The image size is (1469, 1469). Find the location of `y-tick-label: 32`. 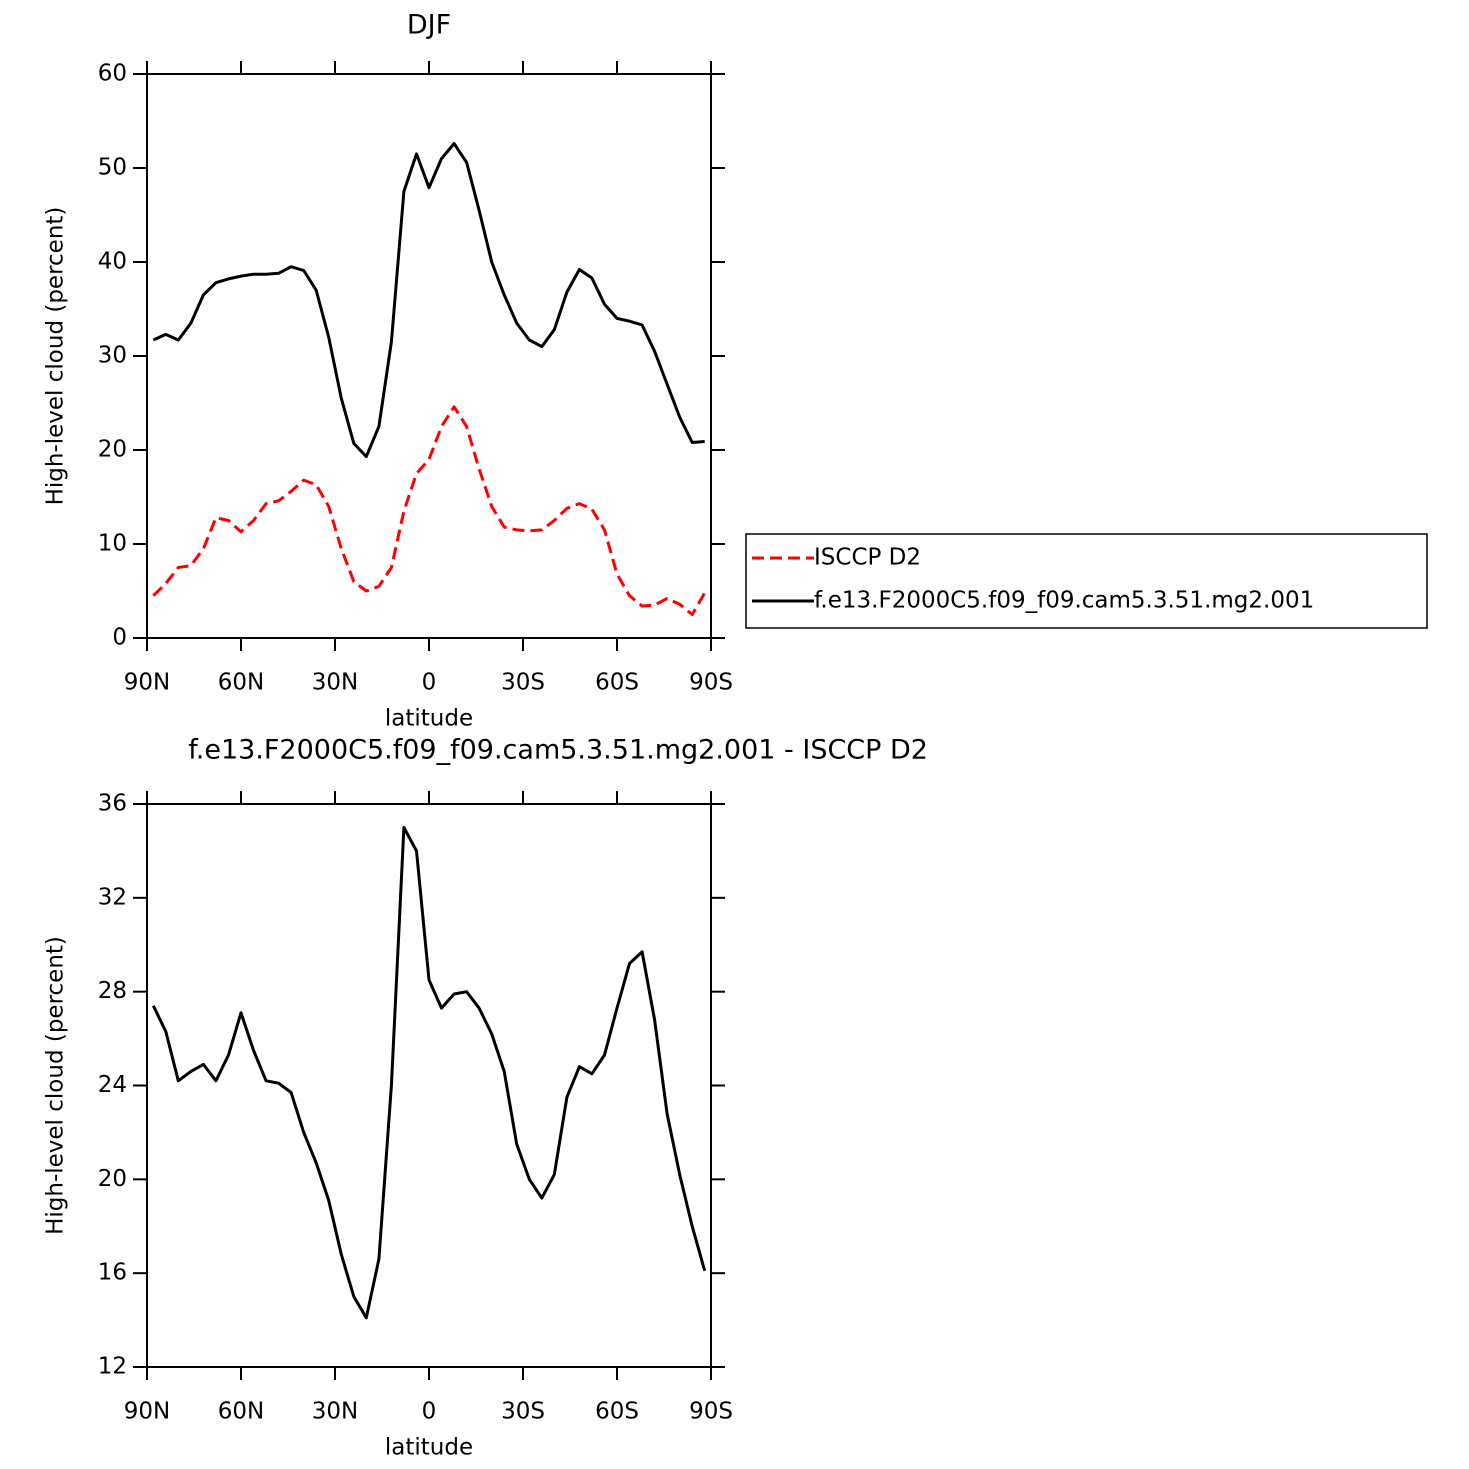

y-tick-label: 32 is located at coordinates (112, 897).